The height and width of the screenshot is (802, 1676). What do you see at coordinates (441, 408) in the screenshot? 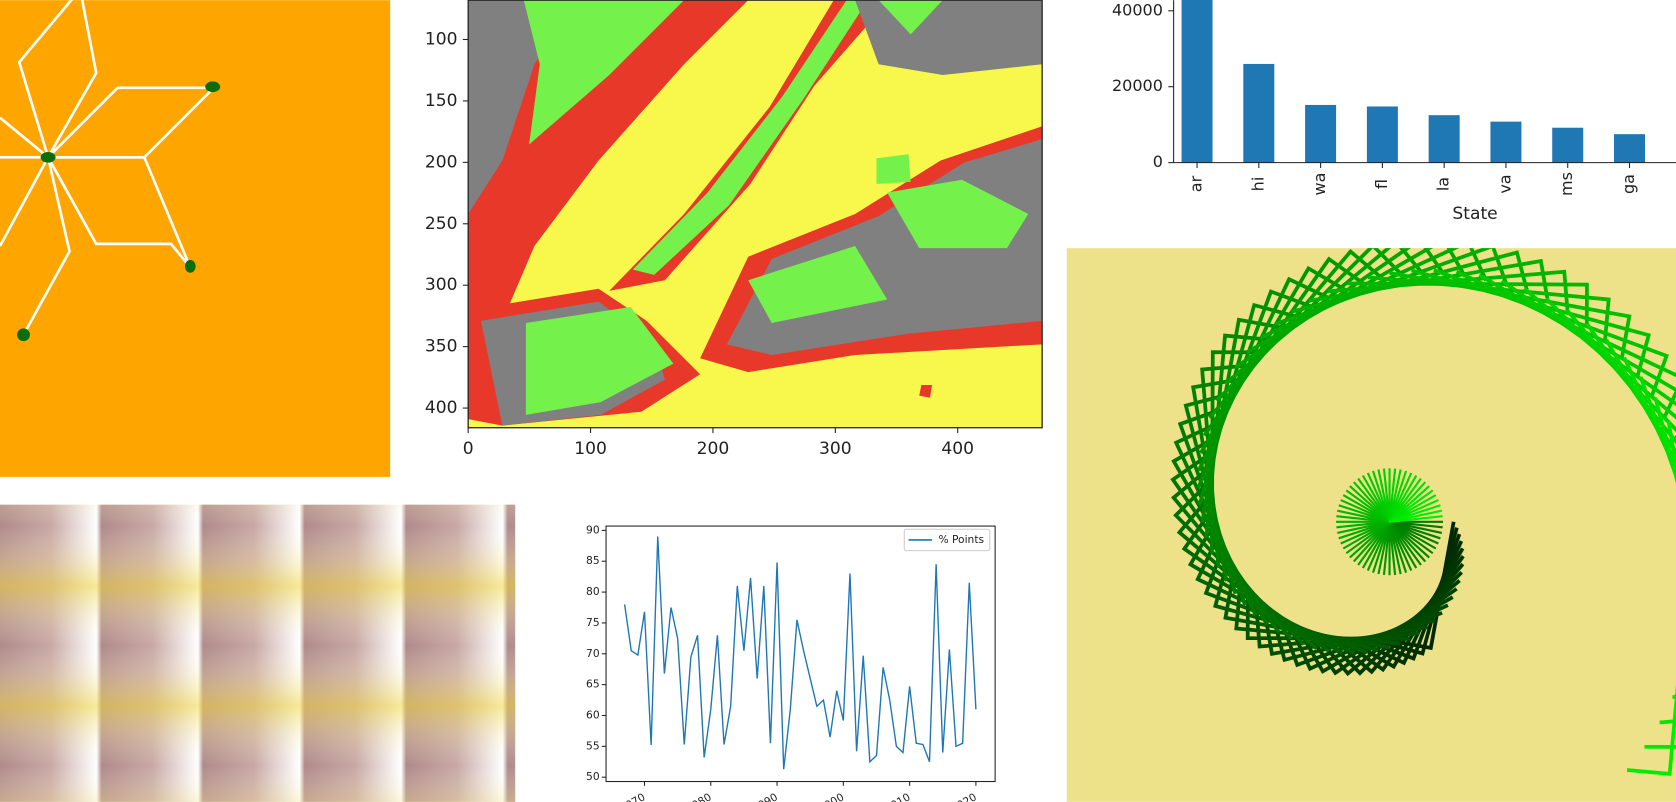
I see `y-tick-label: 400` at bounding box center [441, 408].